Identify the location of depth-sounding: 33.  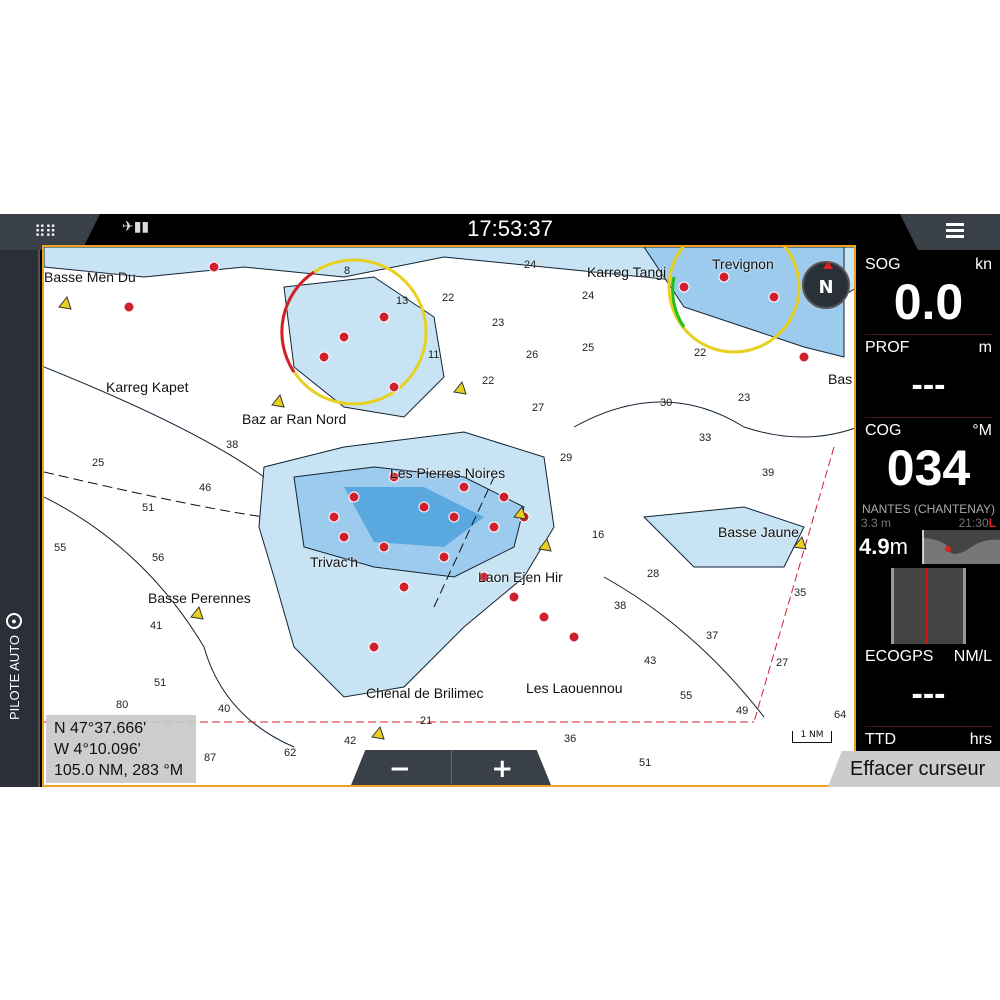
(705, 438).